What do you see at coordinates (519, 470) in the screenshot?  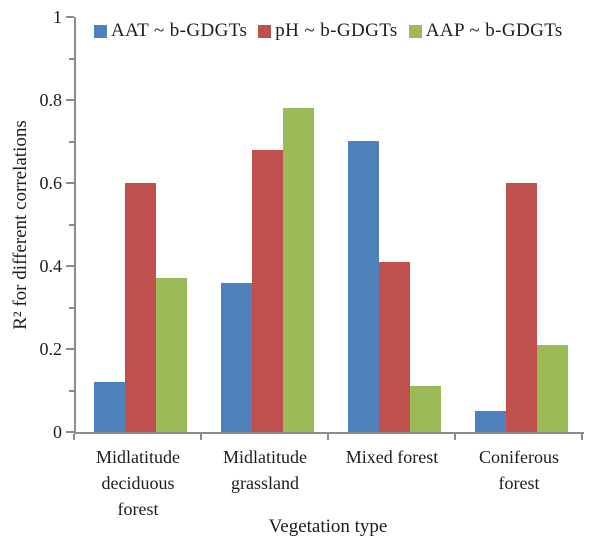 I see `x-axis-category-label: Coniferous forest` at bounding box center [519, 470].